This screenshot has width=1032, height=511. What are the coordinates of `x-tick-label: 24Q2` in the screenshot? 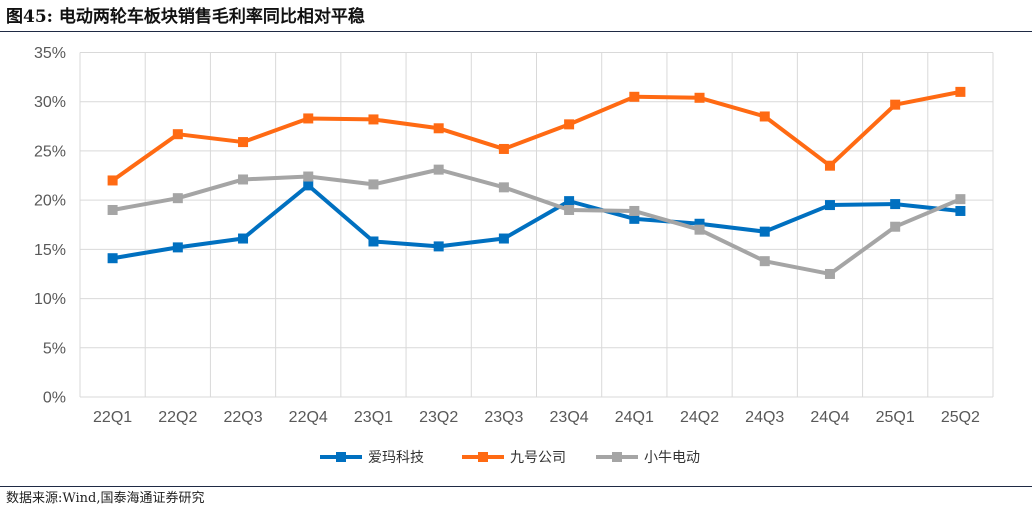 It's located at (699, 417).